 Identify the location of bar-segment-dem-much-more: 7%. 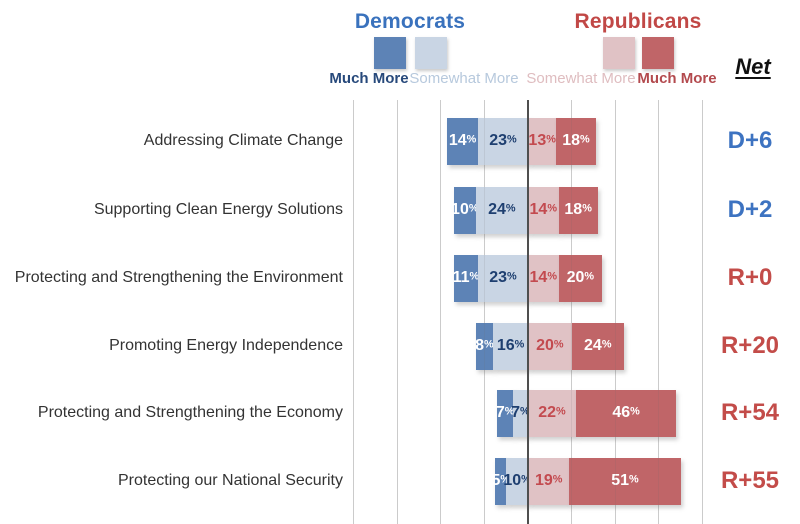
(505, 413).